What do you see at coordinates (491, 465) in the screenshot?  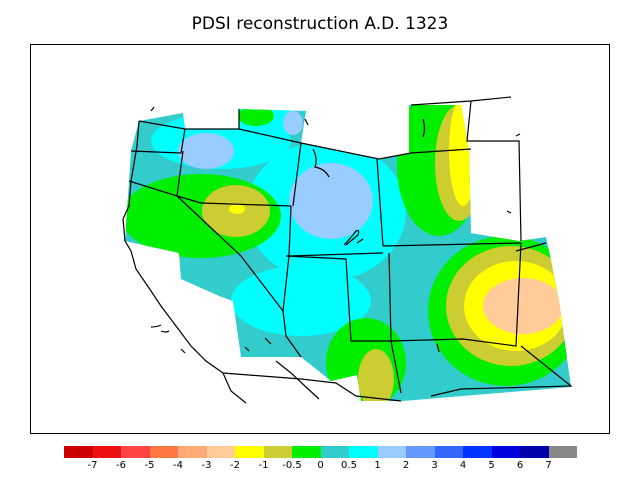 I see `legend-tick-label: 5` at bounding box center [491, 465].